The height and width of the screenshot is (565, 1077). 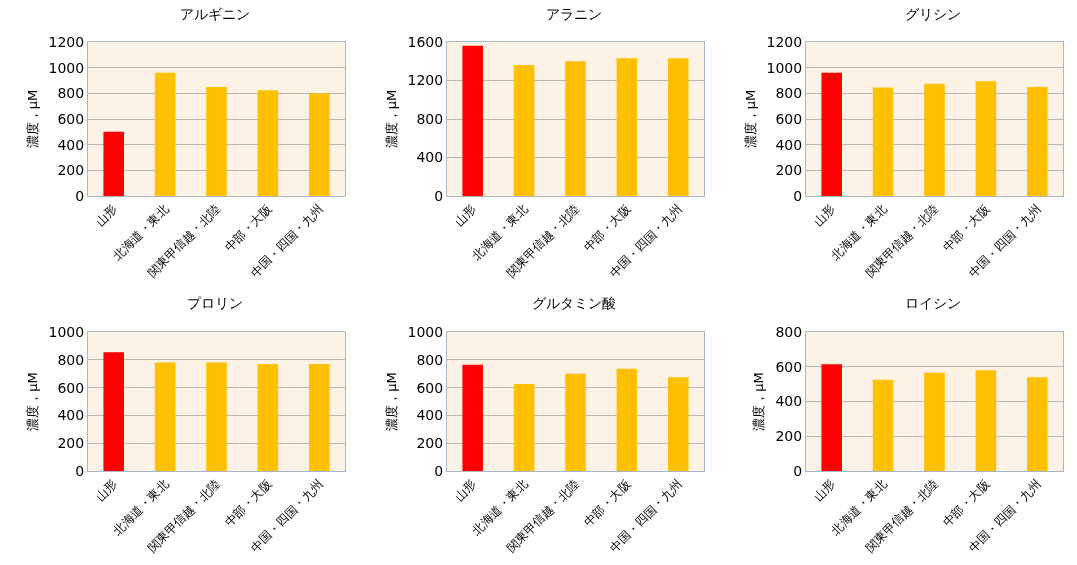 I want to click on chart-title: アルギニン, so click(x=215, y=13).